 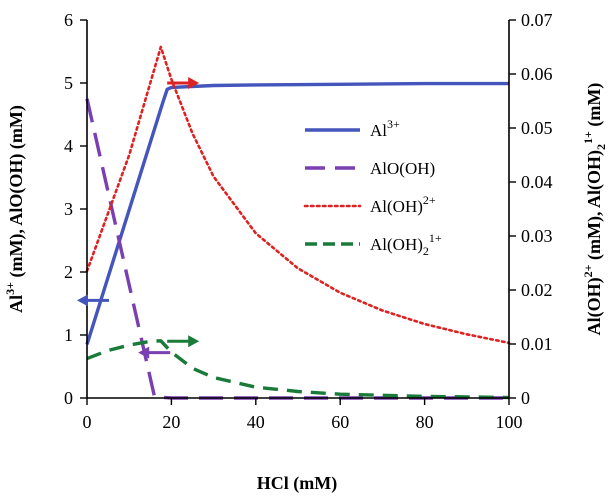 I want to click on axis-indicator-arrows, so click(x=138, y=218).